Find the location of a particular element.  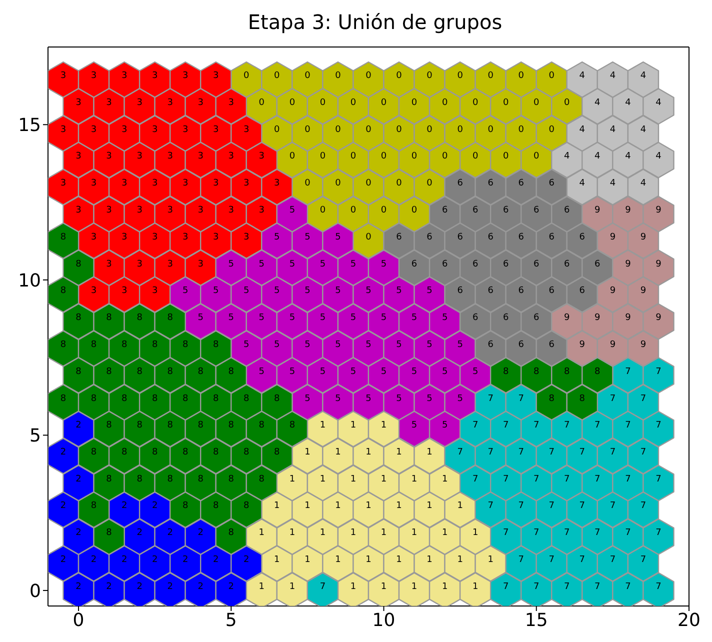

y-tick-label: 10 is located at coordinates (29, 281).